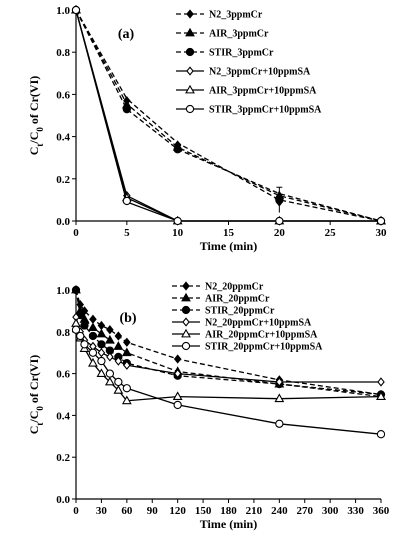 This screenshot has width=400, height=550. Describe the element at coordinates (127, 318) in the screenshot. I see `chart-1-panel-label: (b)` at that location.